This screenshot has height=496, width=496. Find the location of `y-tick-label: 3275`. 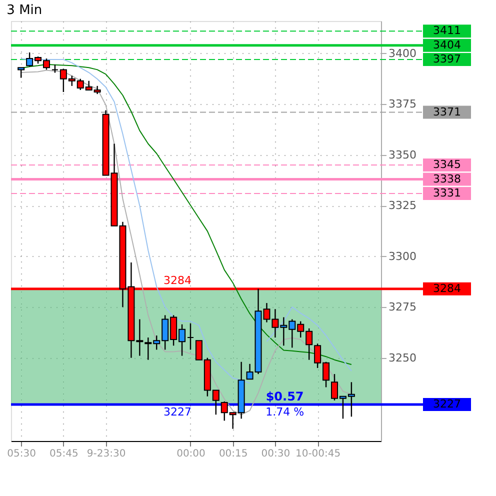

y-tick-label: 3275 is located at coordinates (402, 307).